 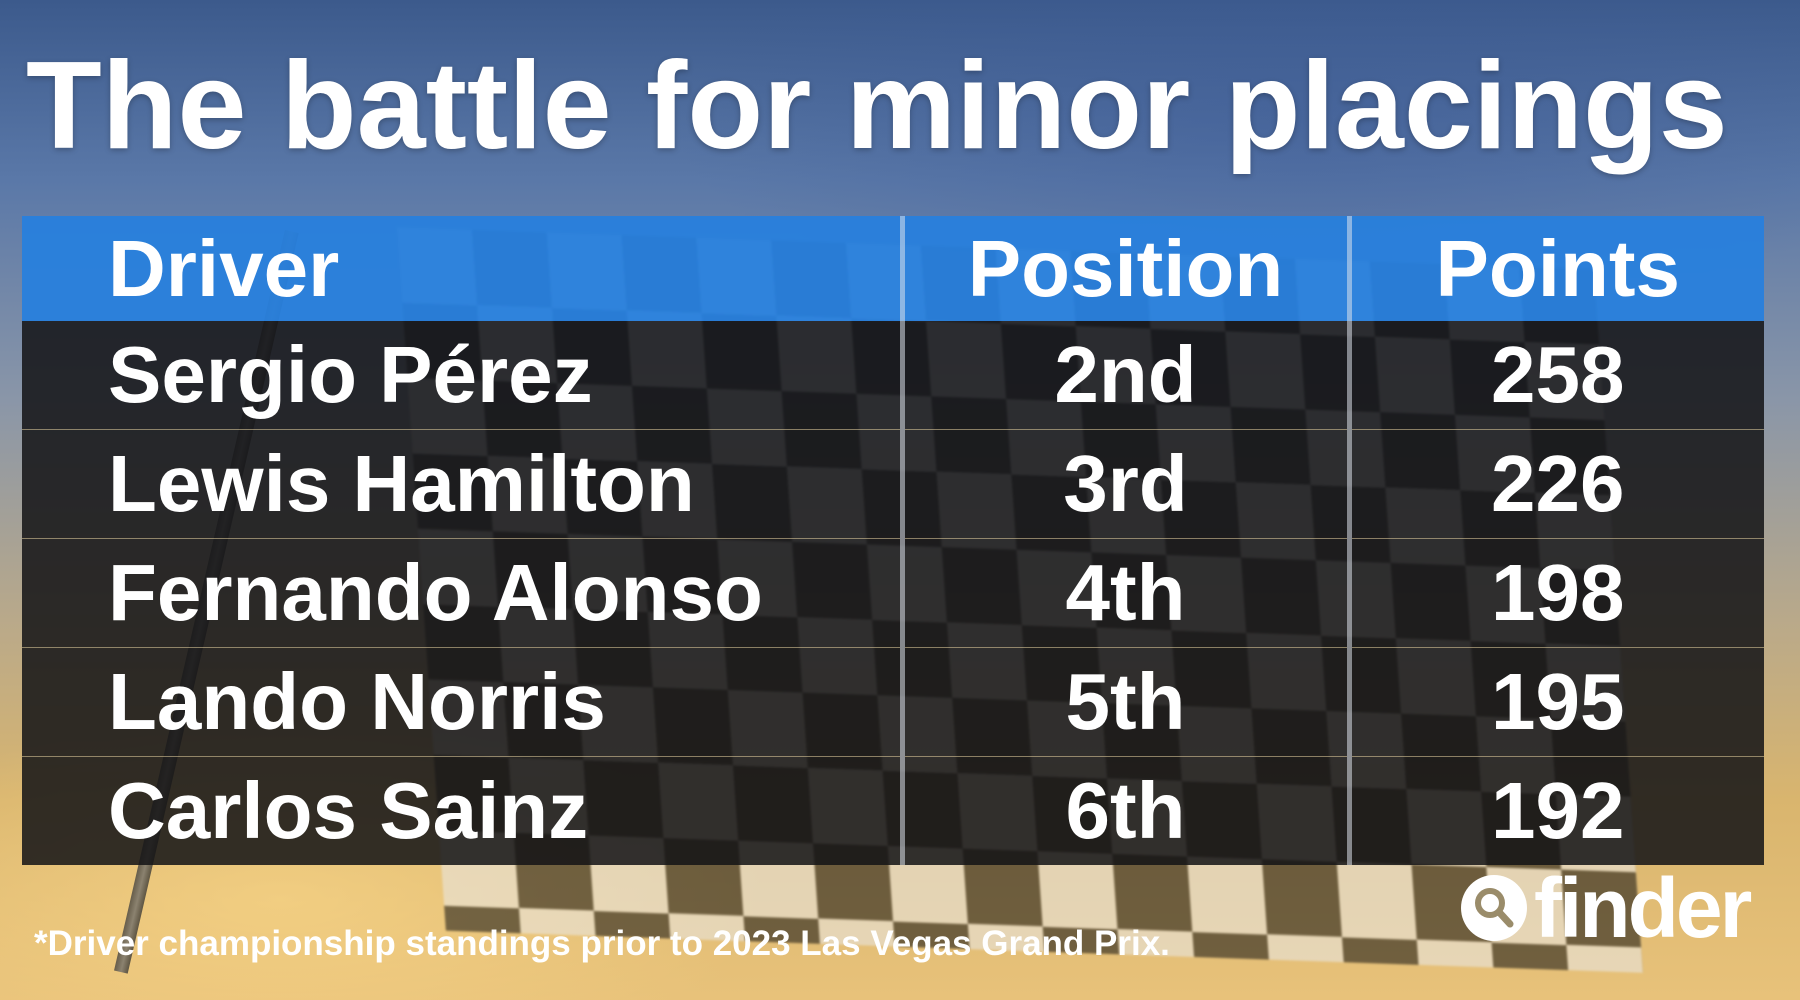 What do you see at coordinates (1555, 268) in the screenshot?
I see `header-points: Points` at bounding box center [1555, 268].